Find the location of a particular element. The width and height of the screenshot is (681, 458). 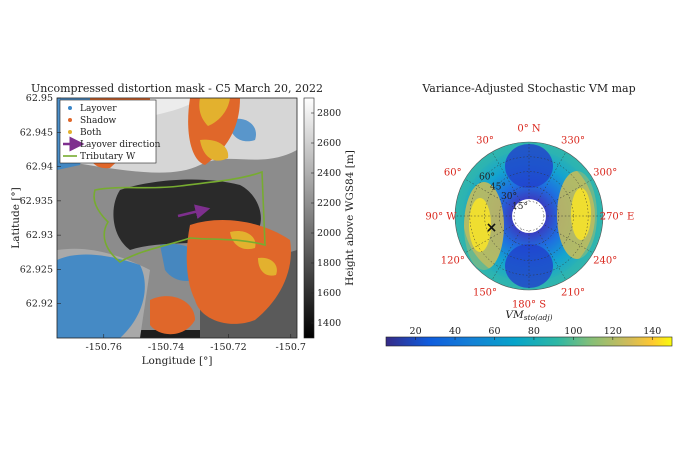

y-tick-label: 62.94 is located at coordinates (39, 167).